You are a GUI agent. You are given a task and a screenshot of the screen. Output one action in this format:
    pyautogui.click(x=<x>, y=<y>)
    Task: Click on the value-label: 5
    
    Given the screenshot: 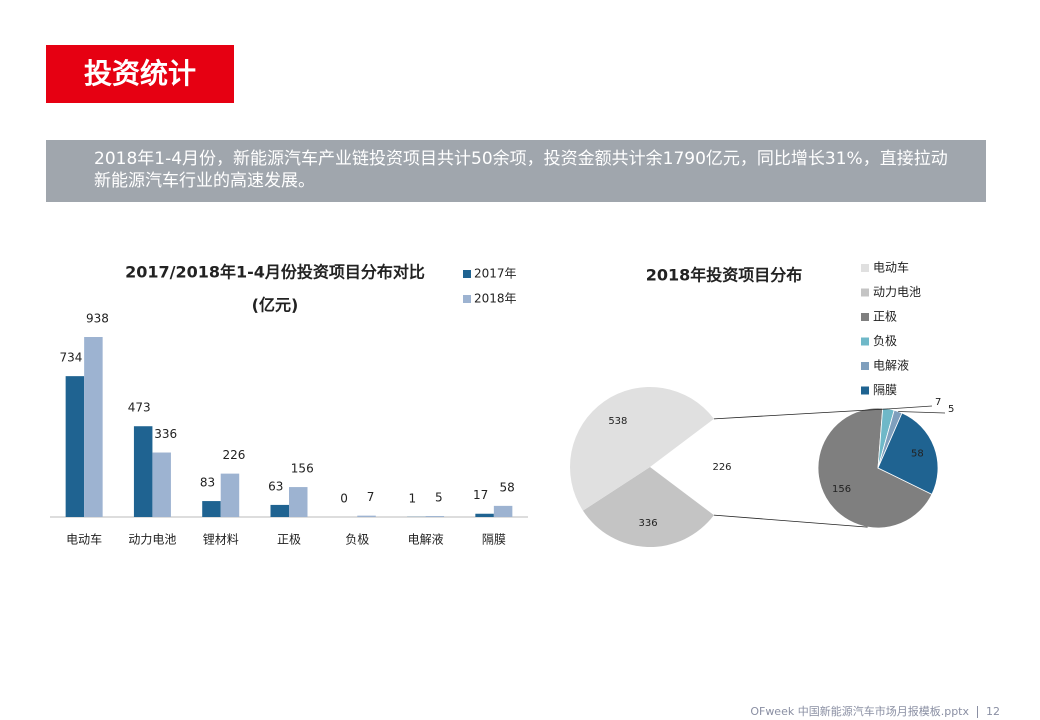 What is the action you would take?
    pyautogui.click(x=439, y=498)
    